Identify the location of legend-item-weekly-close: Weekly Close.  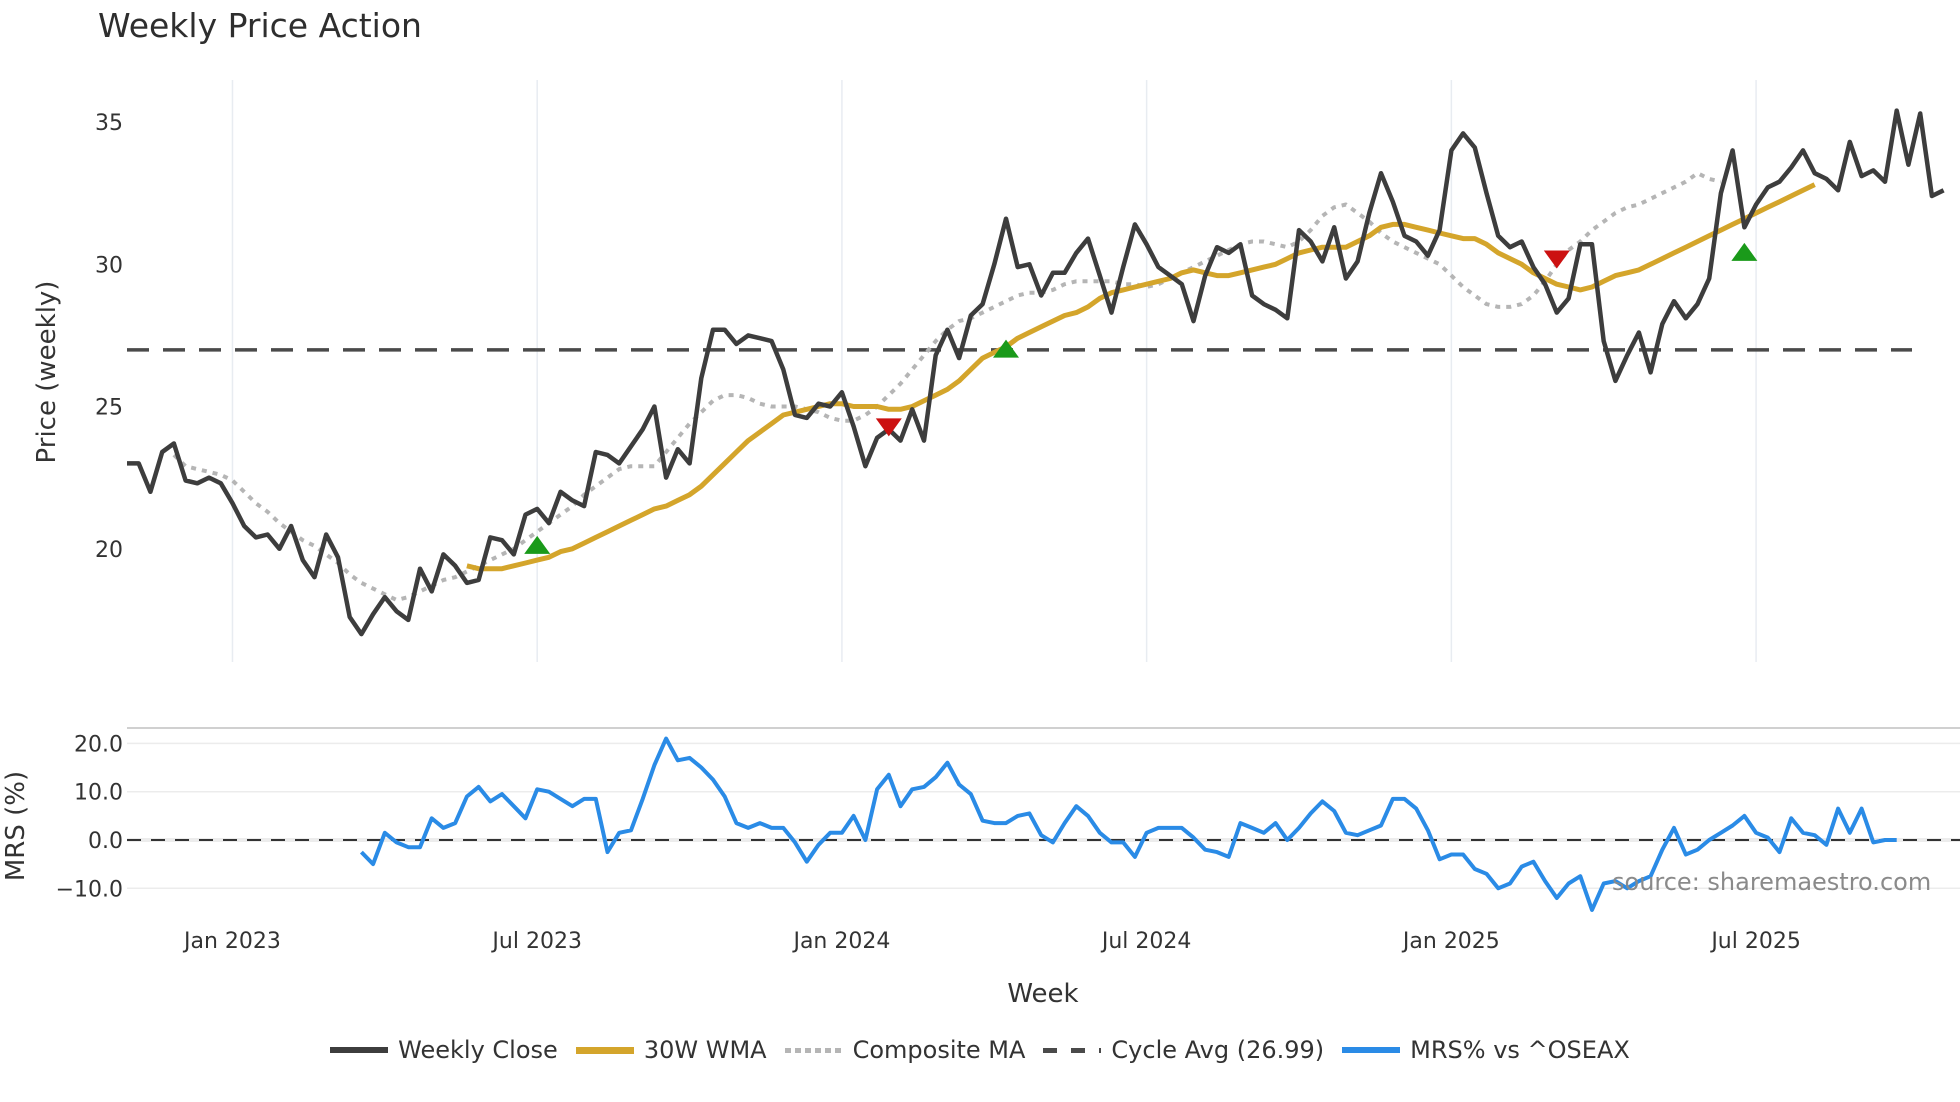
(444, 1050).